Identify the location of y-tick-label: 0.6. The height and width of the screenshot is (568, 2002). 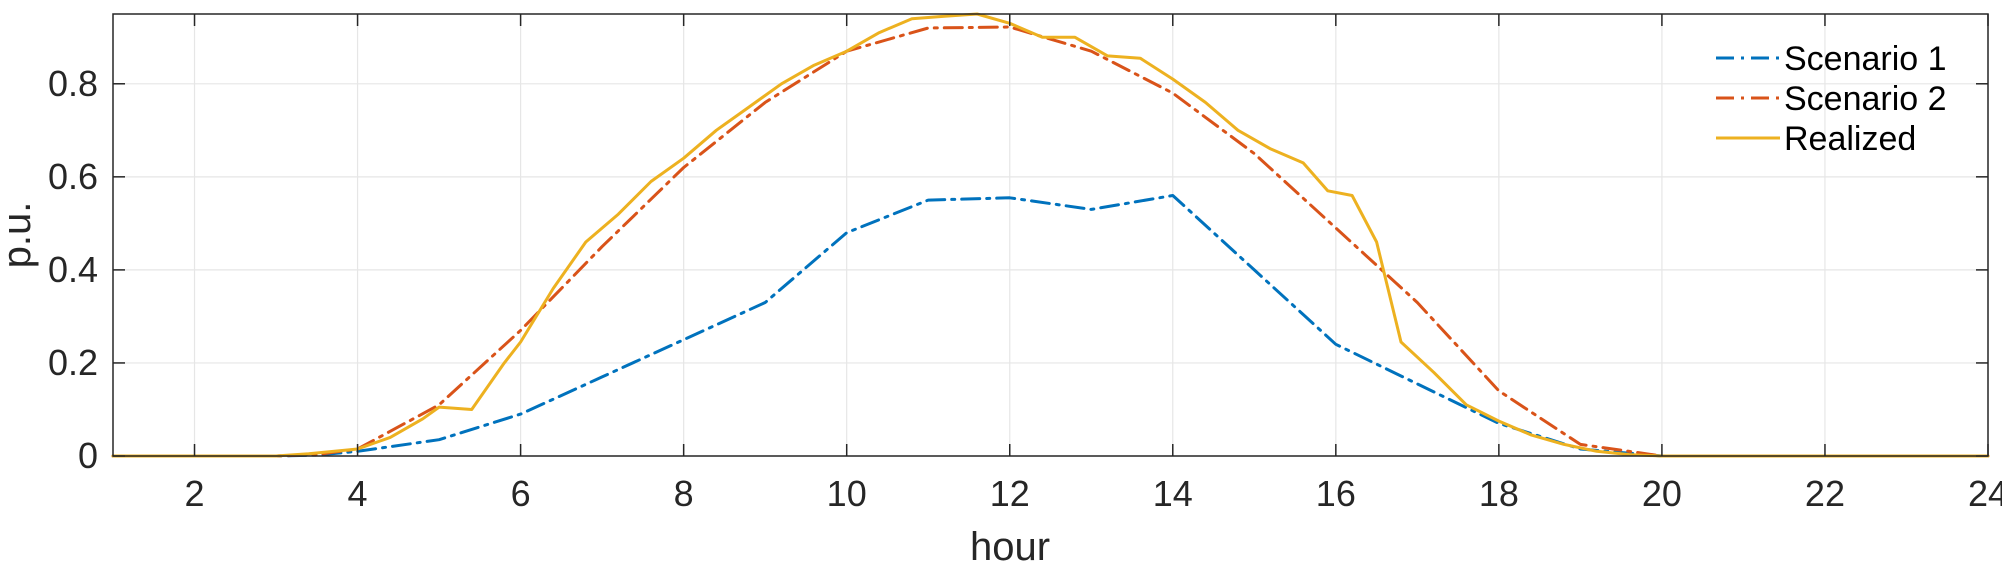
(73, 176).